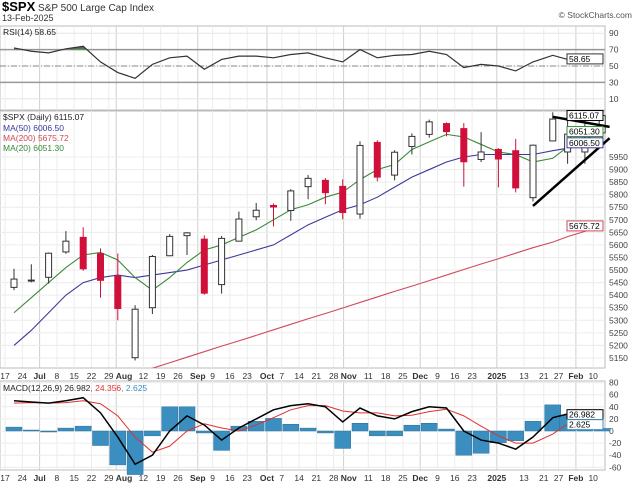  I want to click on x-tick-label: Dec, so click(420, 478).